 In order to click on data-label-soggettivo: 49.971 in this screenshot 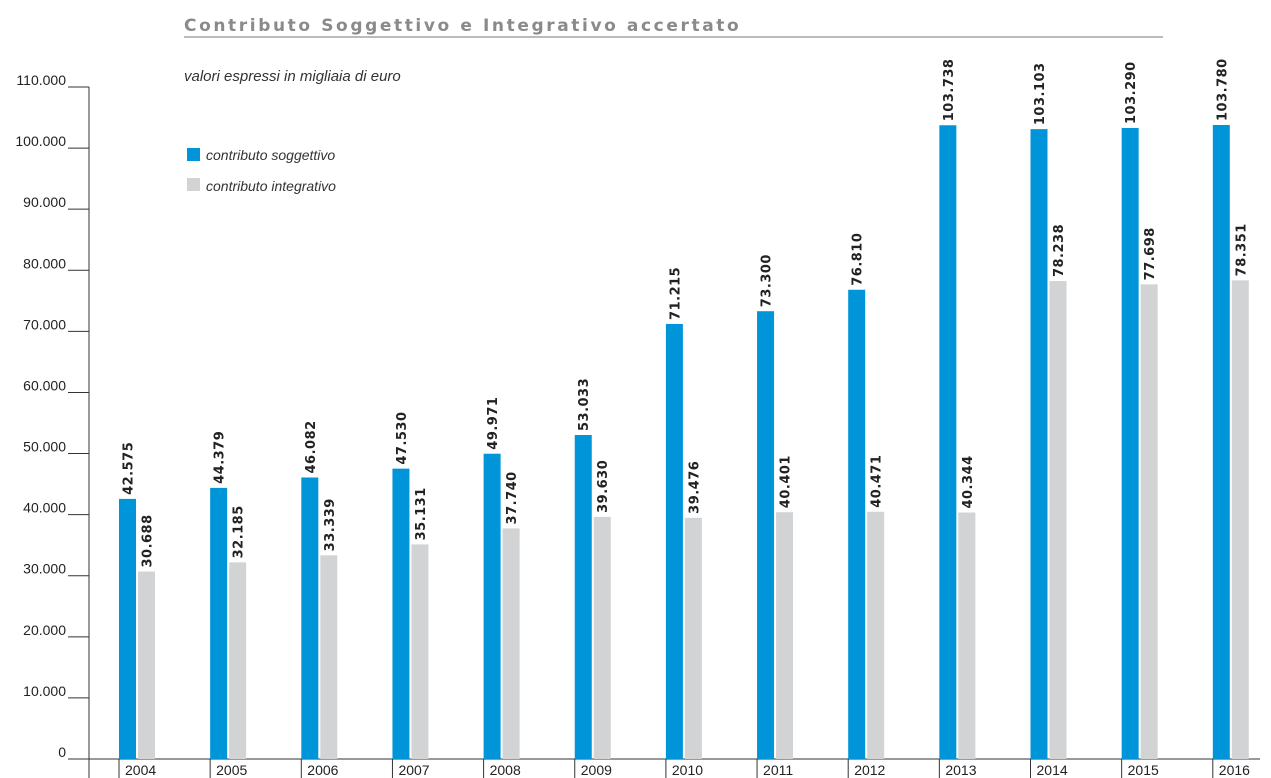, I will do `click(493, 423)`.